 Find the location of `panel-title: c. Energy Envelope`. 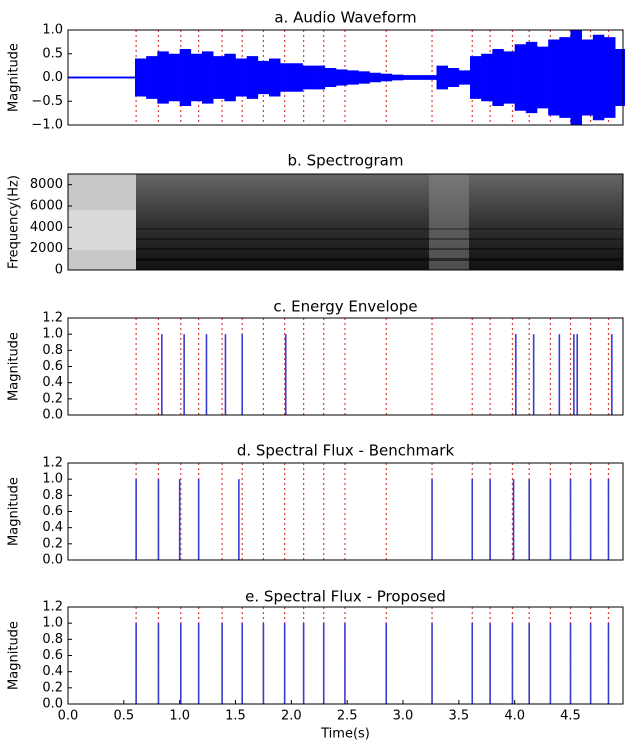

panel-title: c. Energy Envelope is located at coordinates (345, 307).